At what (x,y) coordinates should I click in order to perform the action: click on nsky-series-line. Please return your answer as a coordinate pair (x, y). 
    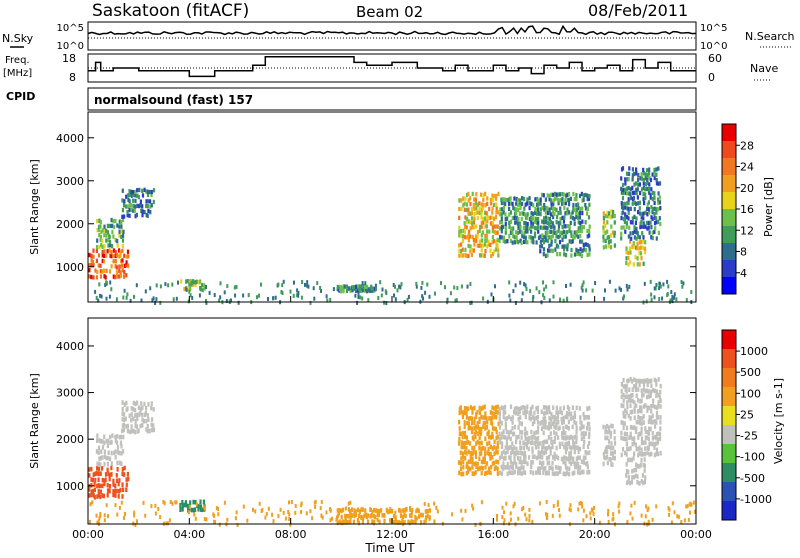
    Looking at the image, I should click on (392, 30).